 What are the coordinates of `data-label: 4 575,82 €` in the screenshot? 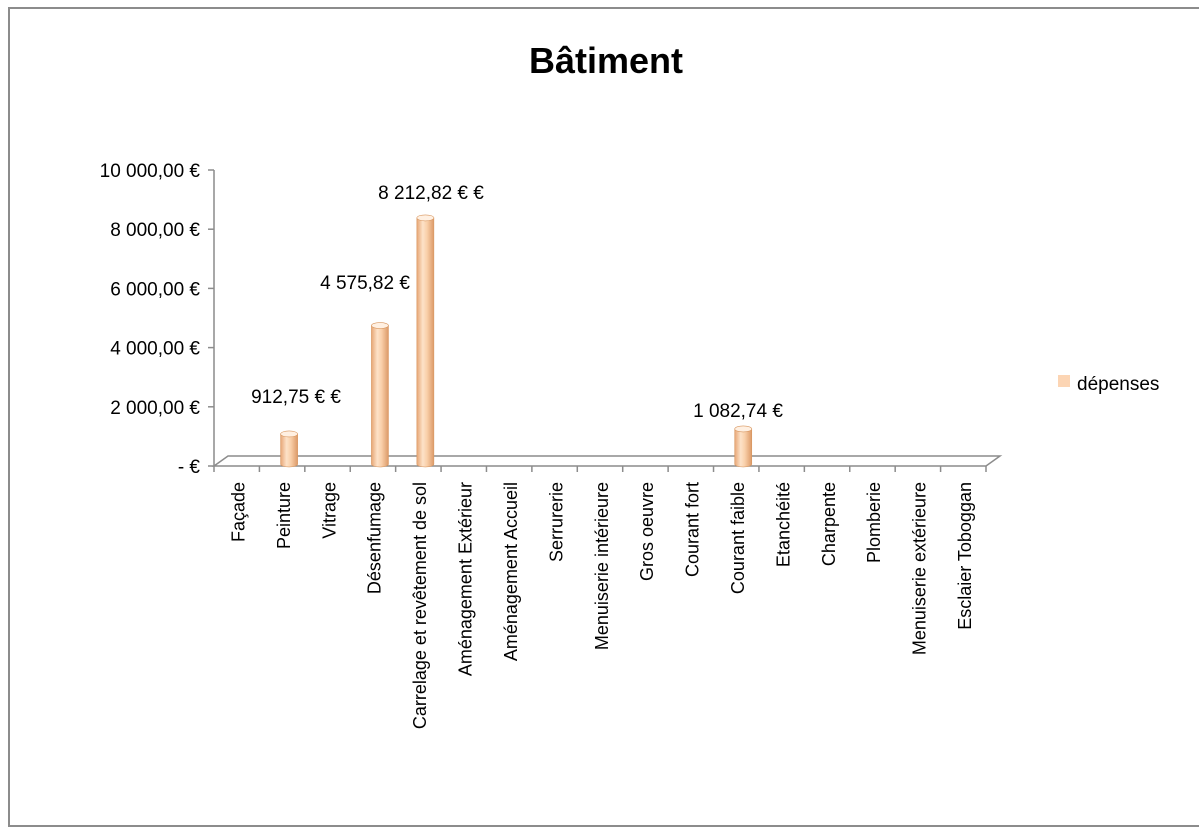 It's located at (365, 283).